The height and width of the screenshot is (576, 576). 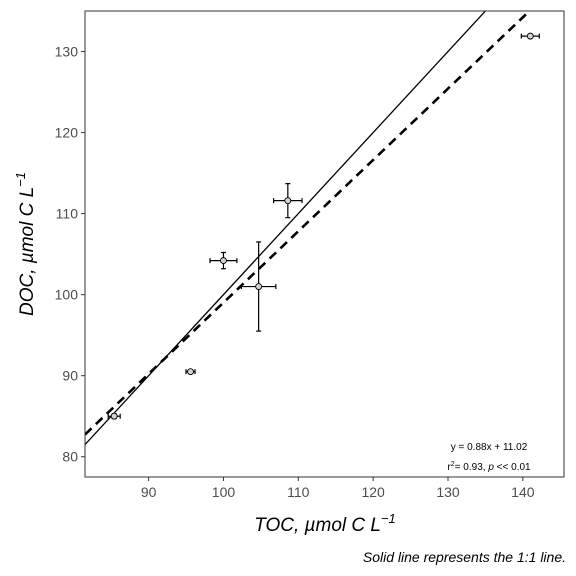 What do you see at coordinates (489, 447) in the screenshot?
I see `regression-equation: y = 0.88x + 11.02` at bounding box center [489, 447].